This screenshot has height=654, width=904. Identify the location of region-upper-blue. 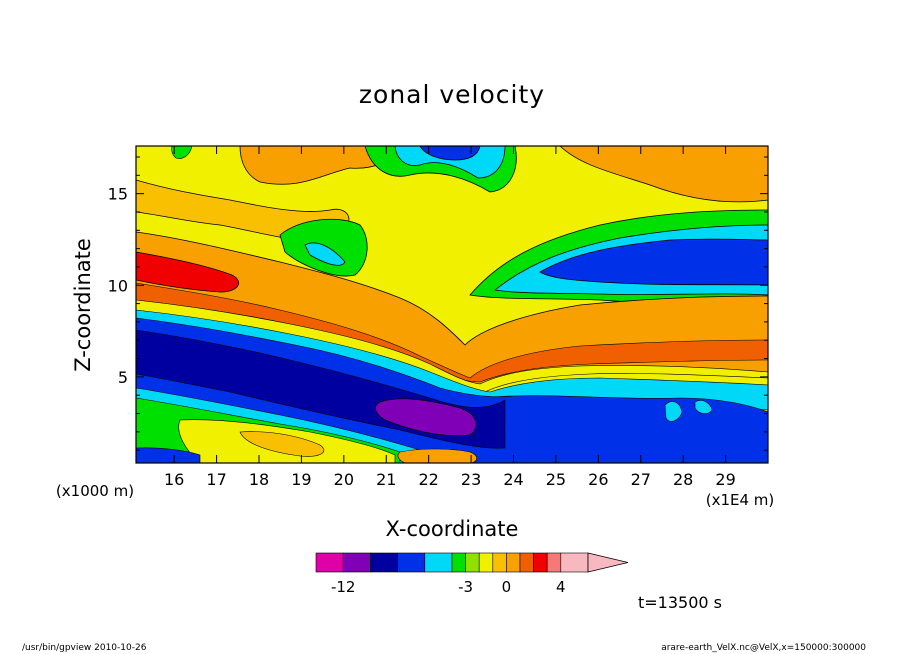
(653, 262).